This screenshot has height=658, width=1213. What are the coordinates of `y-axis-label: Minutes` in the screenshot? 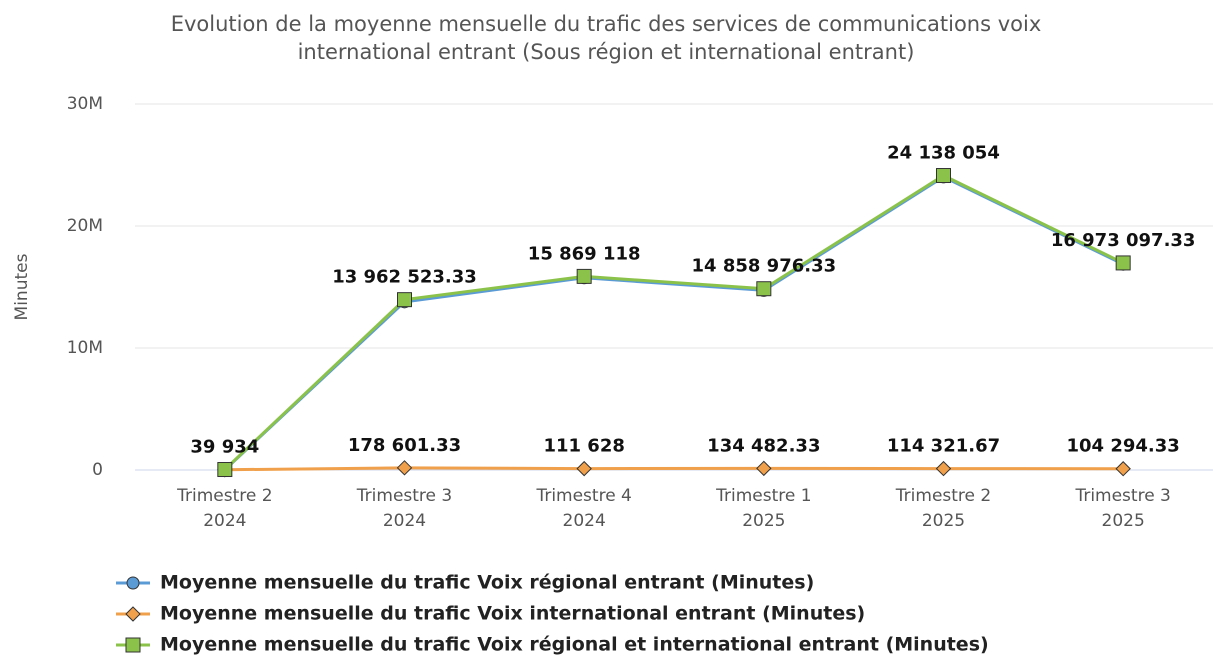 It's located at (22, 286).